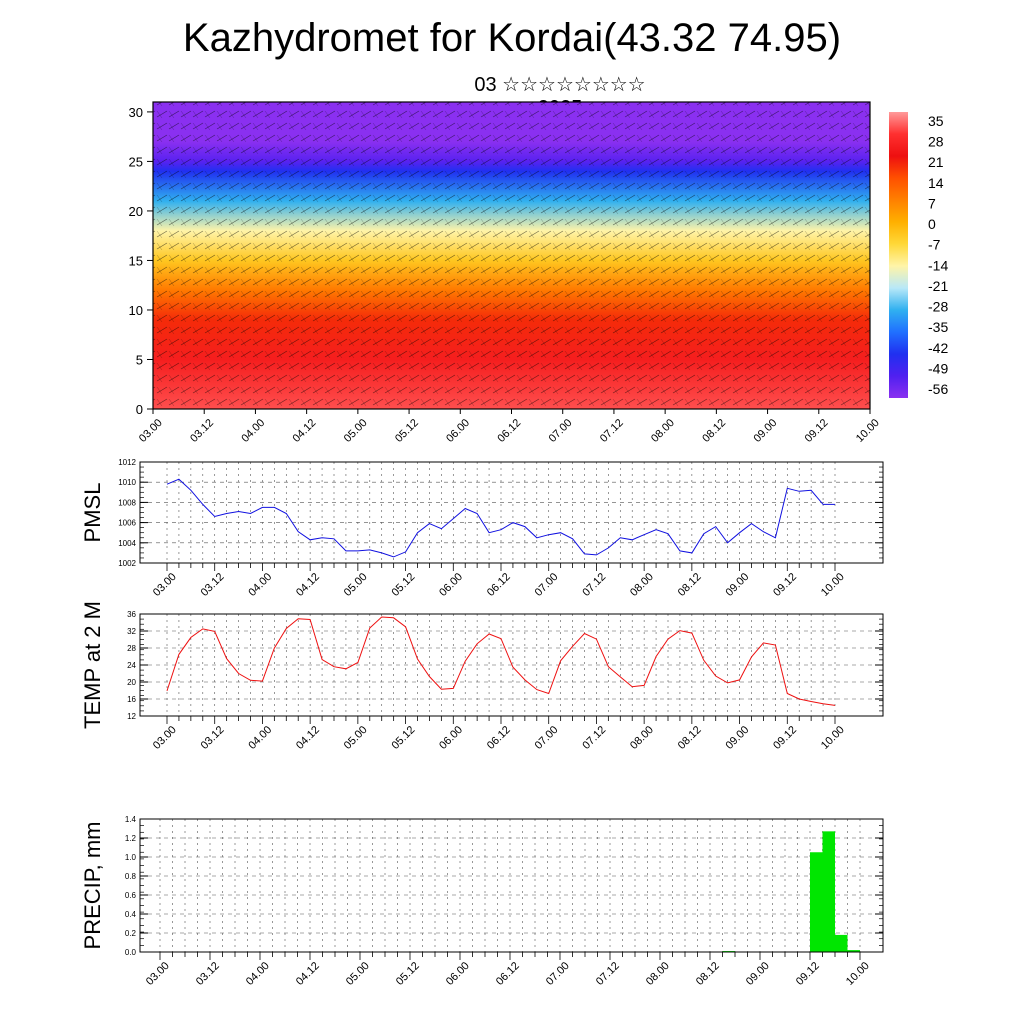 This screenshot has height=1024, width=1024. Describe the element at coordinates (127, 482) in the screenshot. I see `y-tick-label: 1010` at that location.